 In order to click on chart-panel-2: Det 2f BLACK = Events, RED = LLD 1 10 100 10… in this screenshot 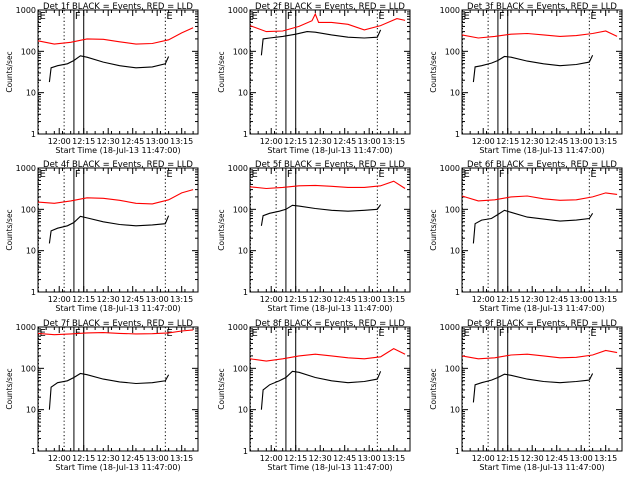, I will do `click(314, 78)`.